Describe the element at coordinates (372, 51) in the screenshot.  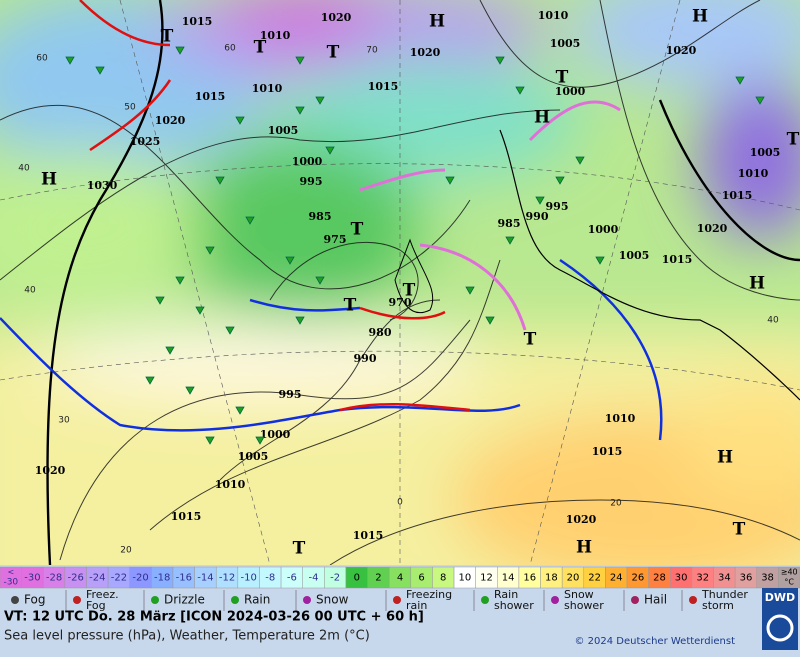
I see `temperature-label: 70` at that location.